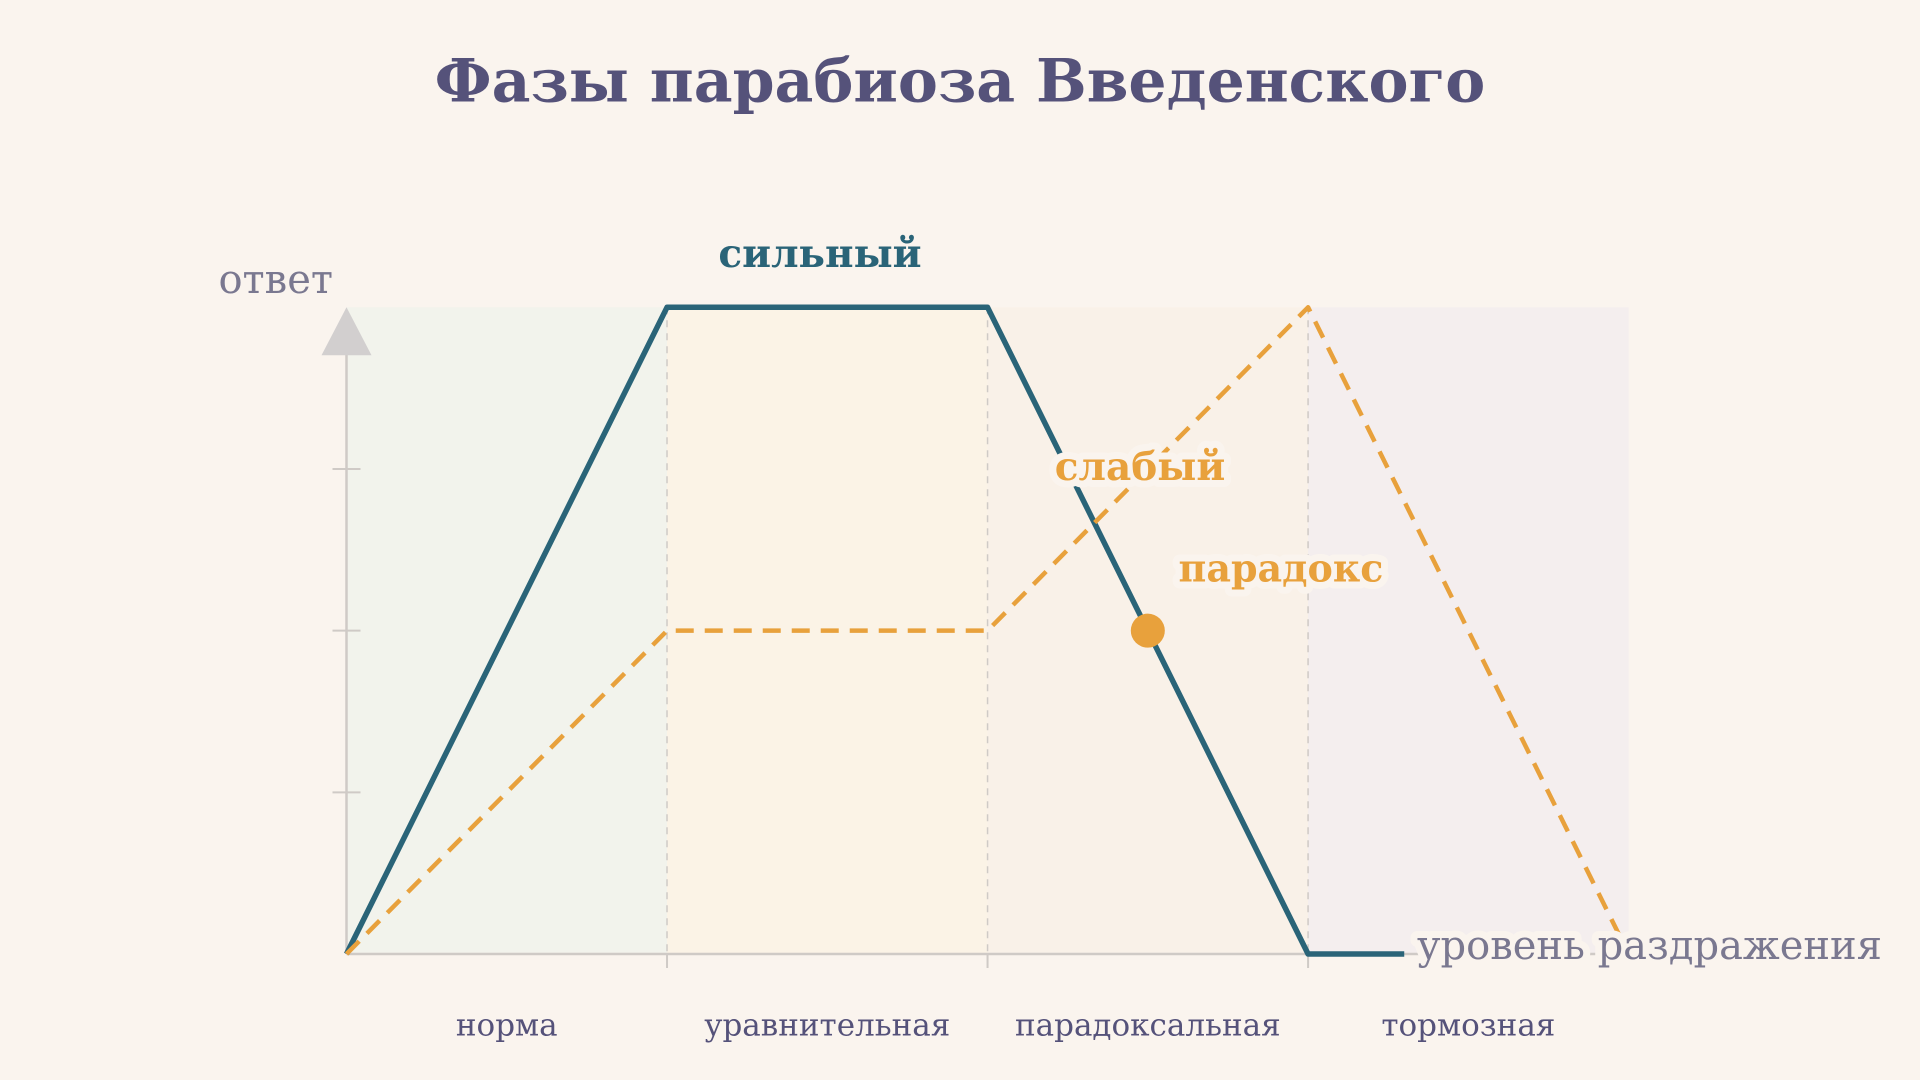  What do you see at coordinates (819, 254) in the screenshot?
I see `series-label: сильный` at bounding box center [819, 254].